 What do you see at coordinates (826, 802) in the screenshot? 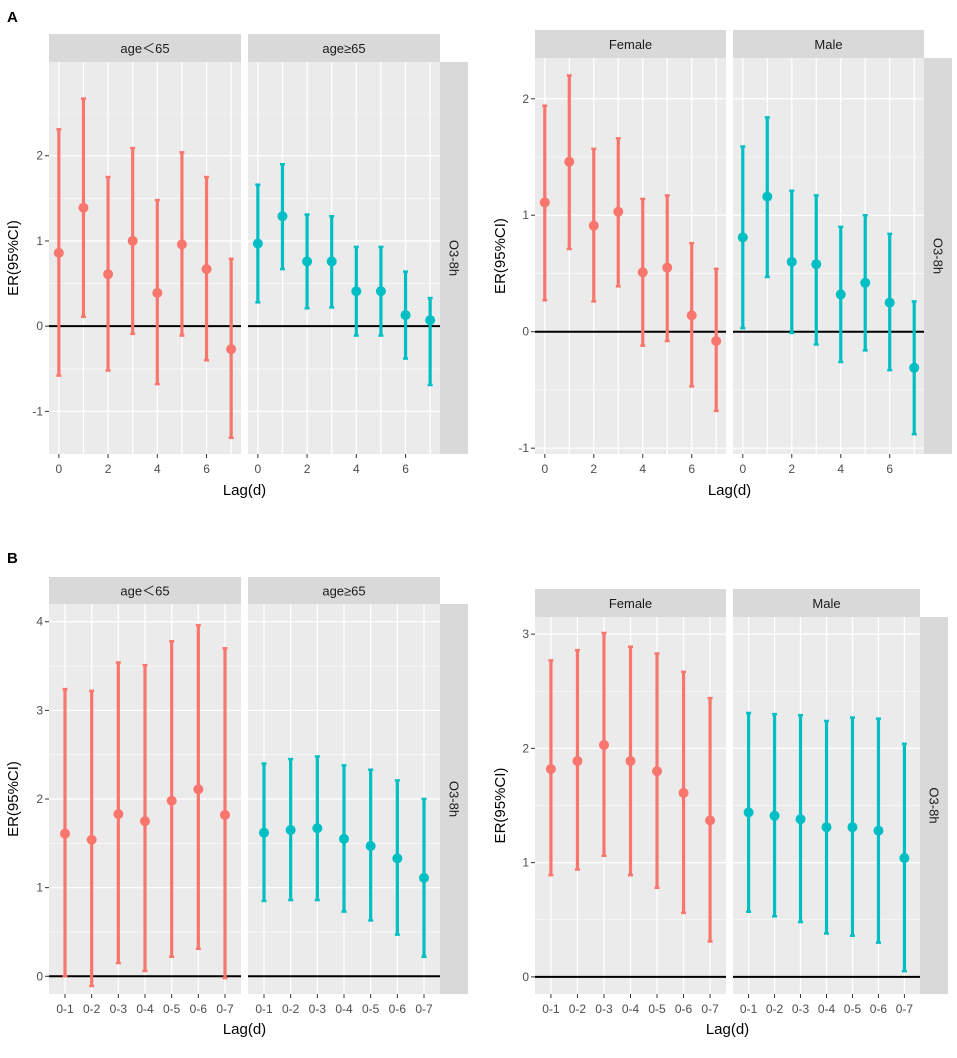
I see `facet-B-sex-1: Male 0-1 0-2 0-3 0-4 0-5 0-6 0-7` at bounding box center [826, 802].